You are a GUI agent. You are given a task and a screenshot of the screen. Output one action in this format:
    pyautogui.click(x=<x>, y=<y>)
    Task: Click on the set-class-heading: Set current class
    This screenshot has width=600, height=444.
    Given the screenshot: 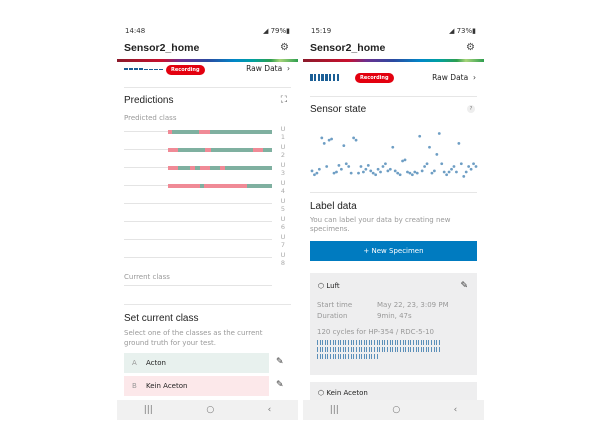 What is the action you would take?
    pyautogui.click(x=161, y=318)
    